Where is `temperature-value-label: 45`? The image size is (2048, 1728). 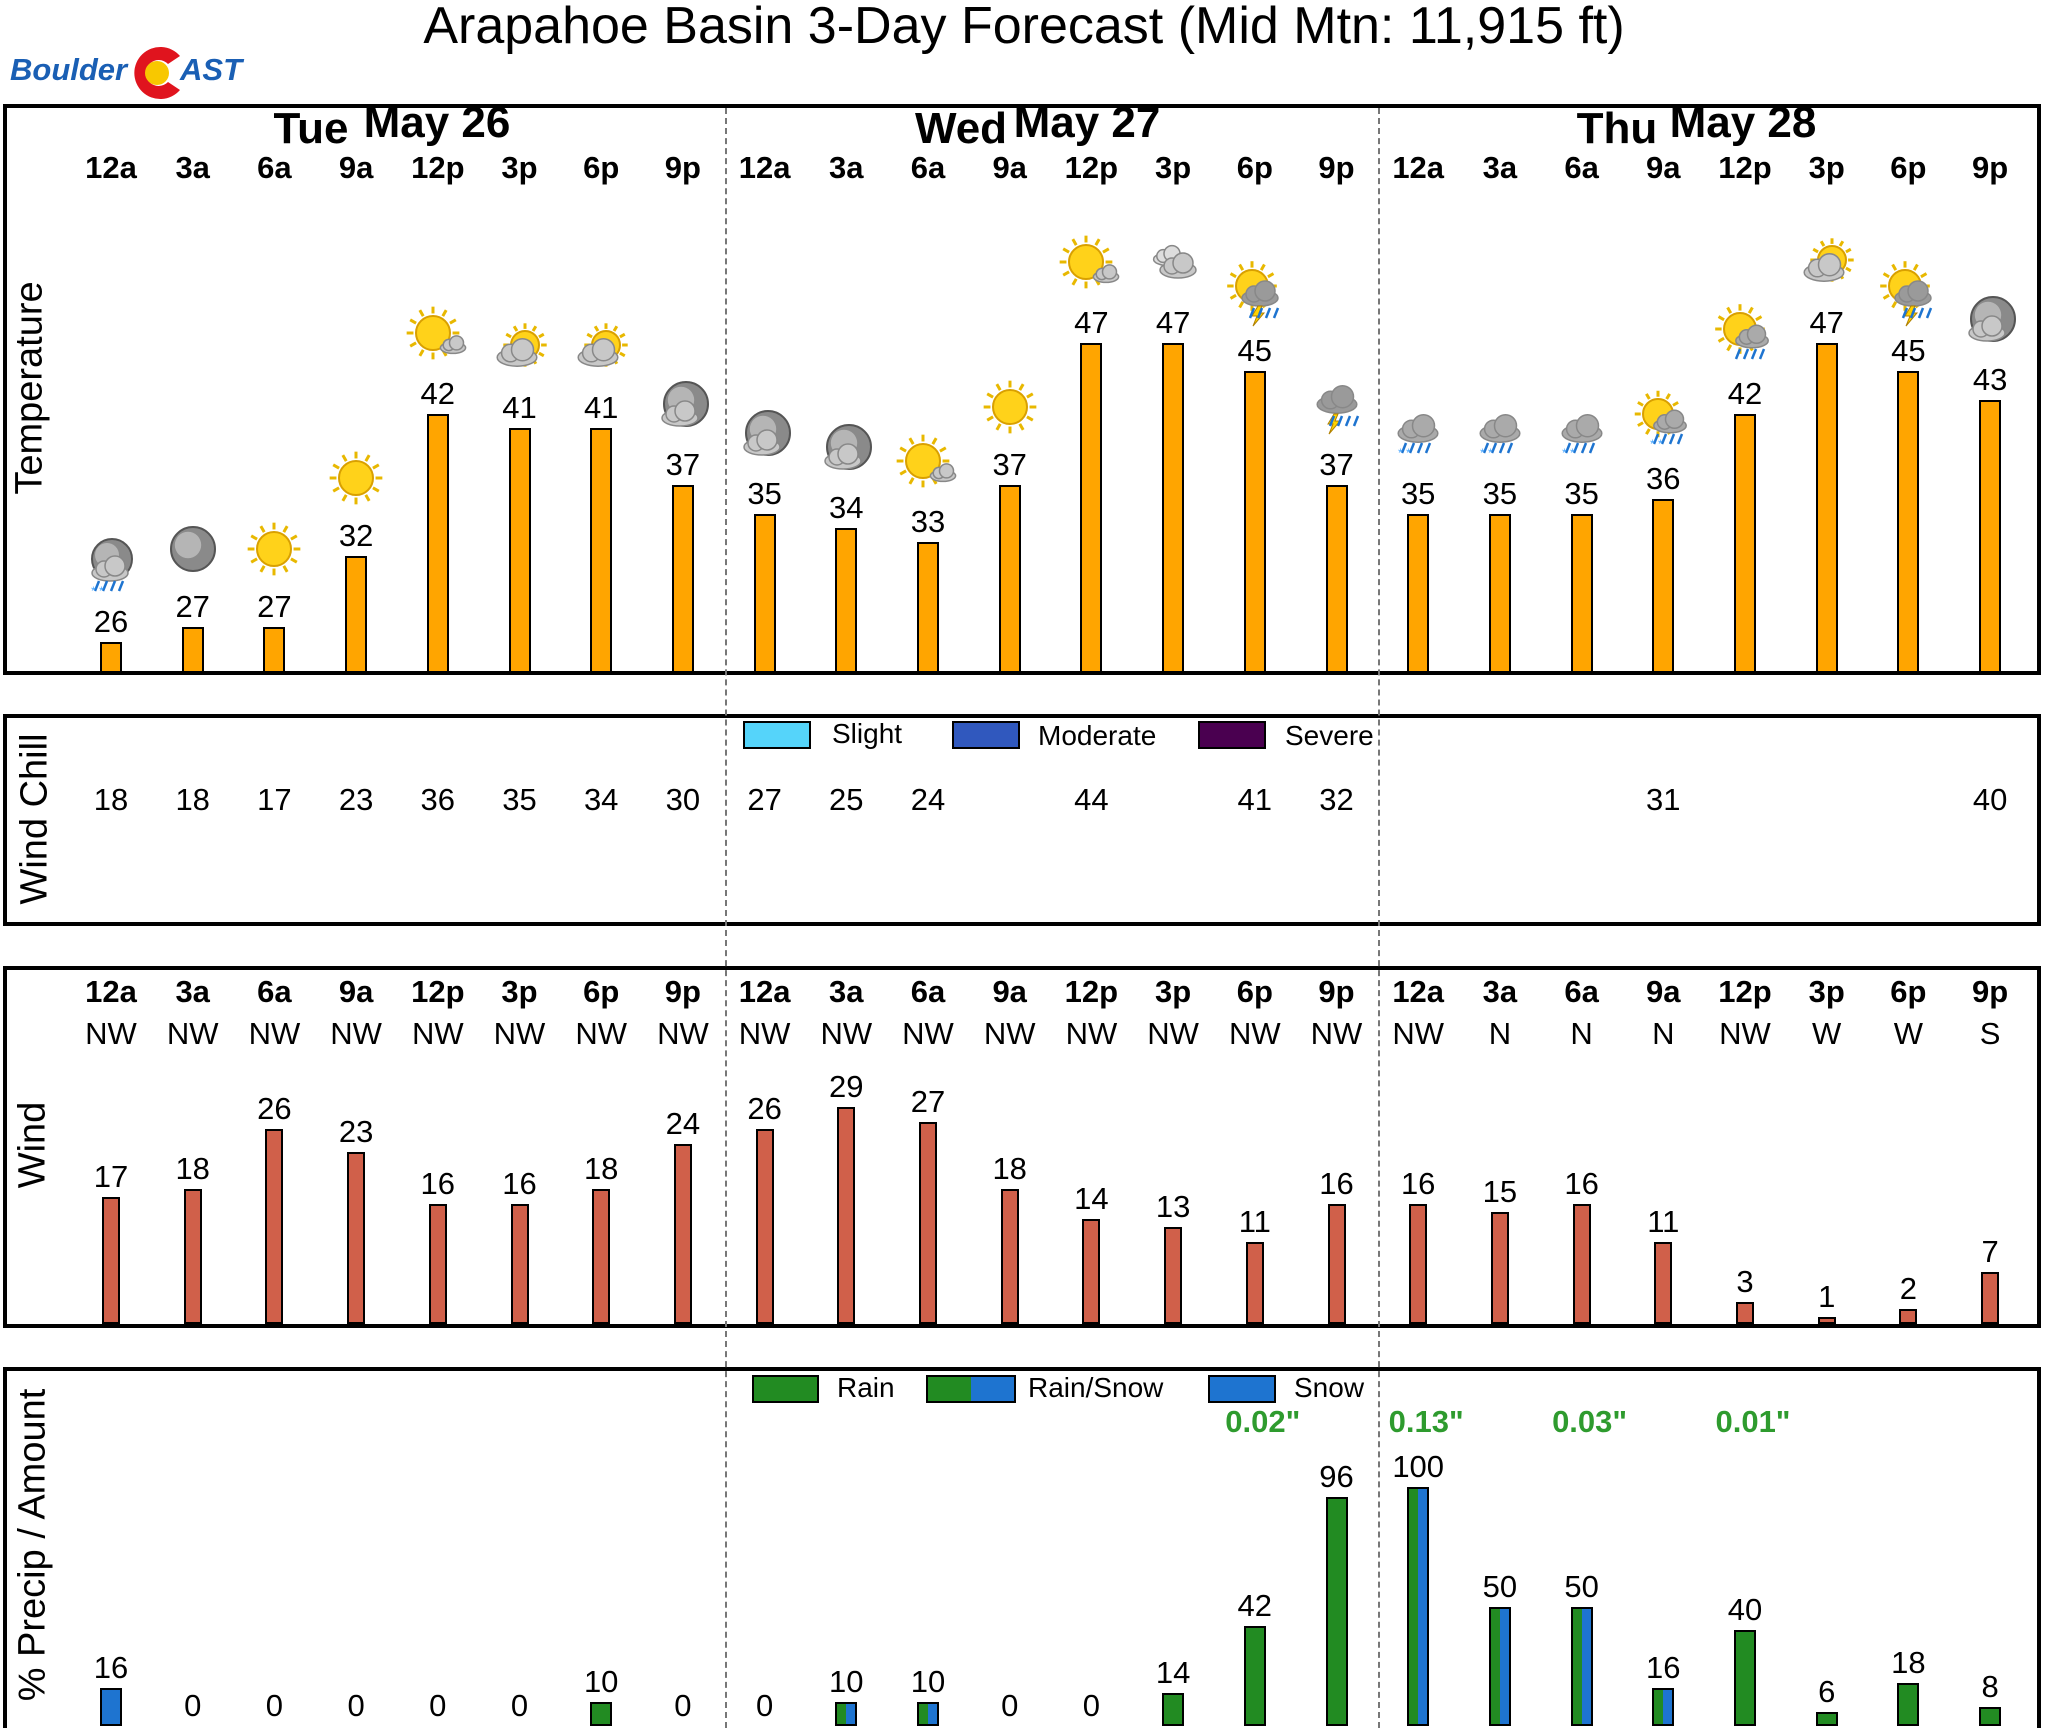
temperature-value-label: 45 is located at coordinates (1908, 351).